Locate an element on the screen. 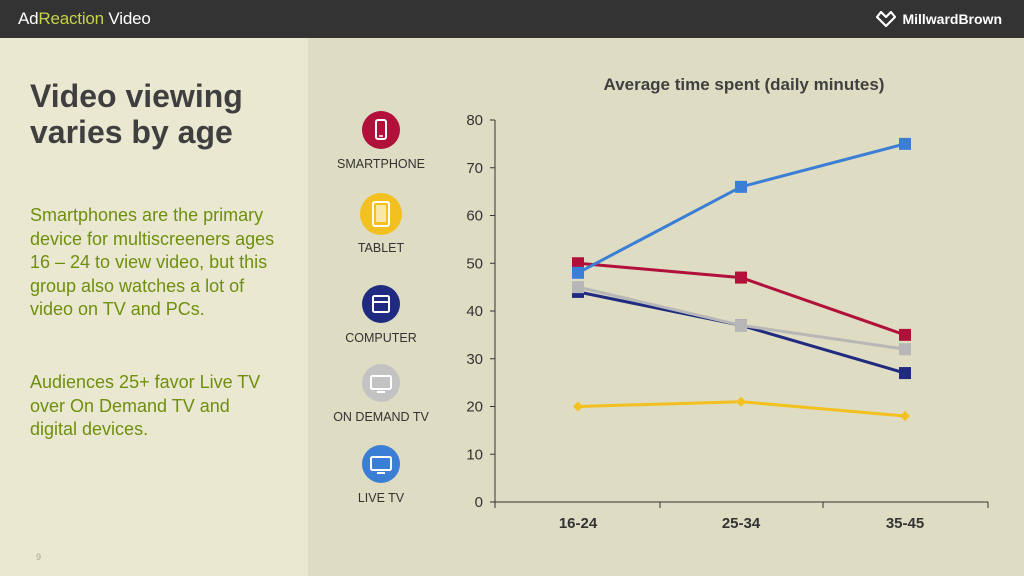  y-tick-label: 50 is located at coordinates (474, 263).